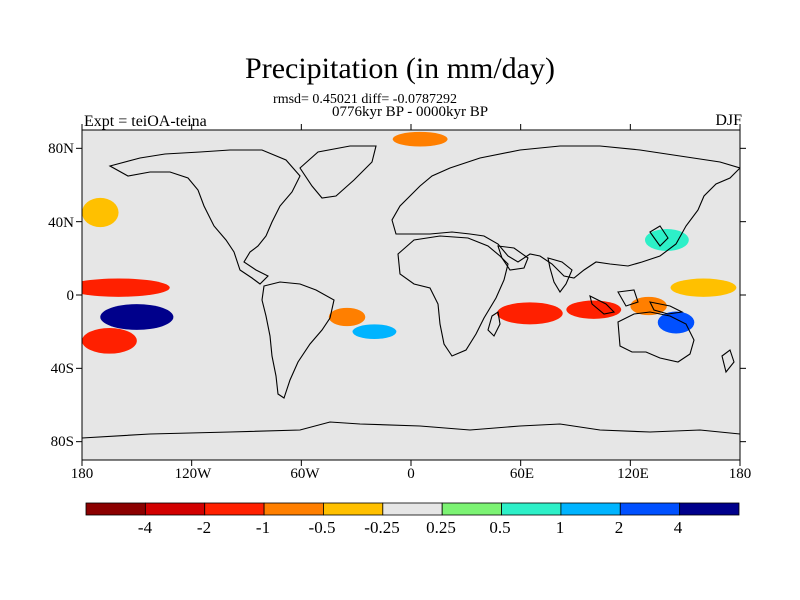 The height and width of the screenshot is (600, 800). What do you see at coordinates (70, 296) in the screenshot?
I see `y-tick-label: 0` at bounding box center [70, 296].